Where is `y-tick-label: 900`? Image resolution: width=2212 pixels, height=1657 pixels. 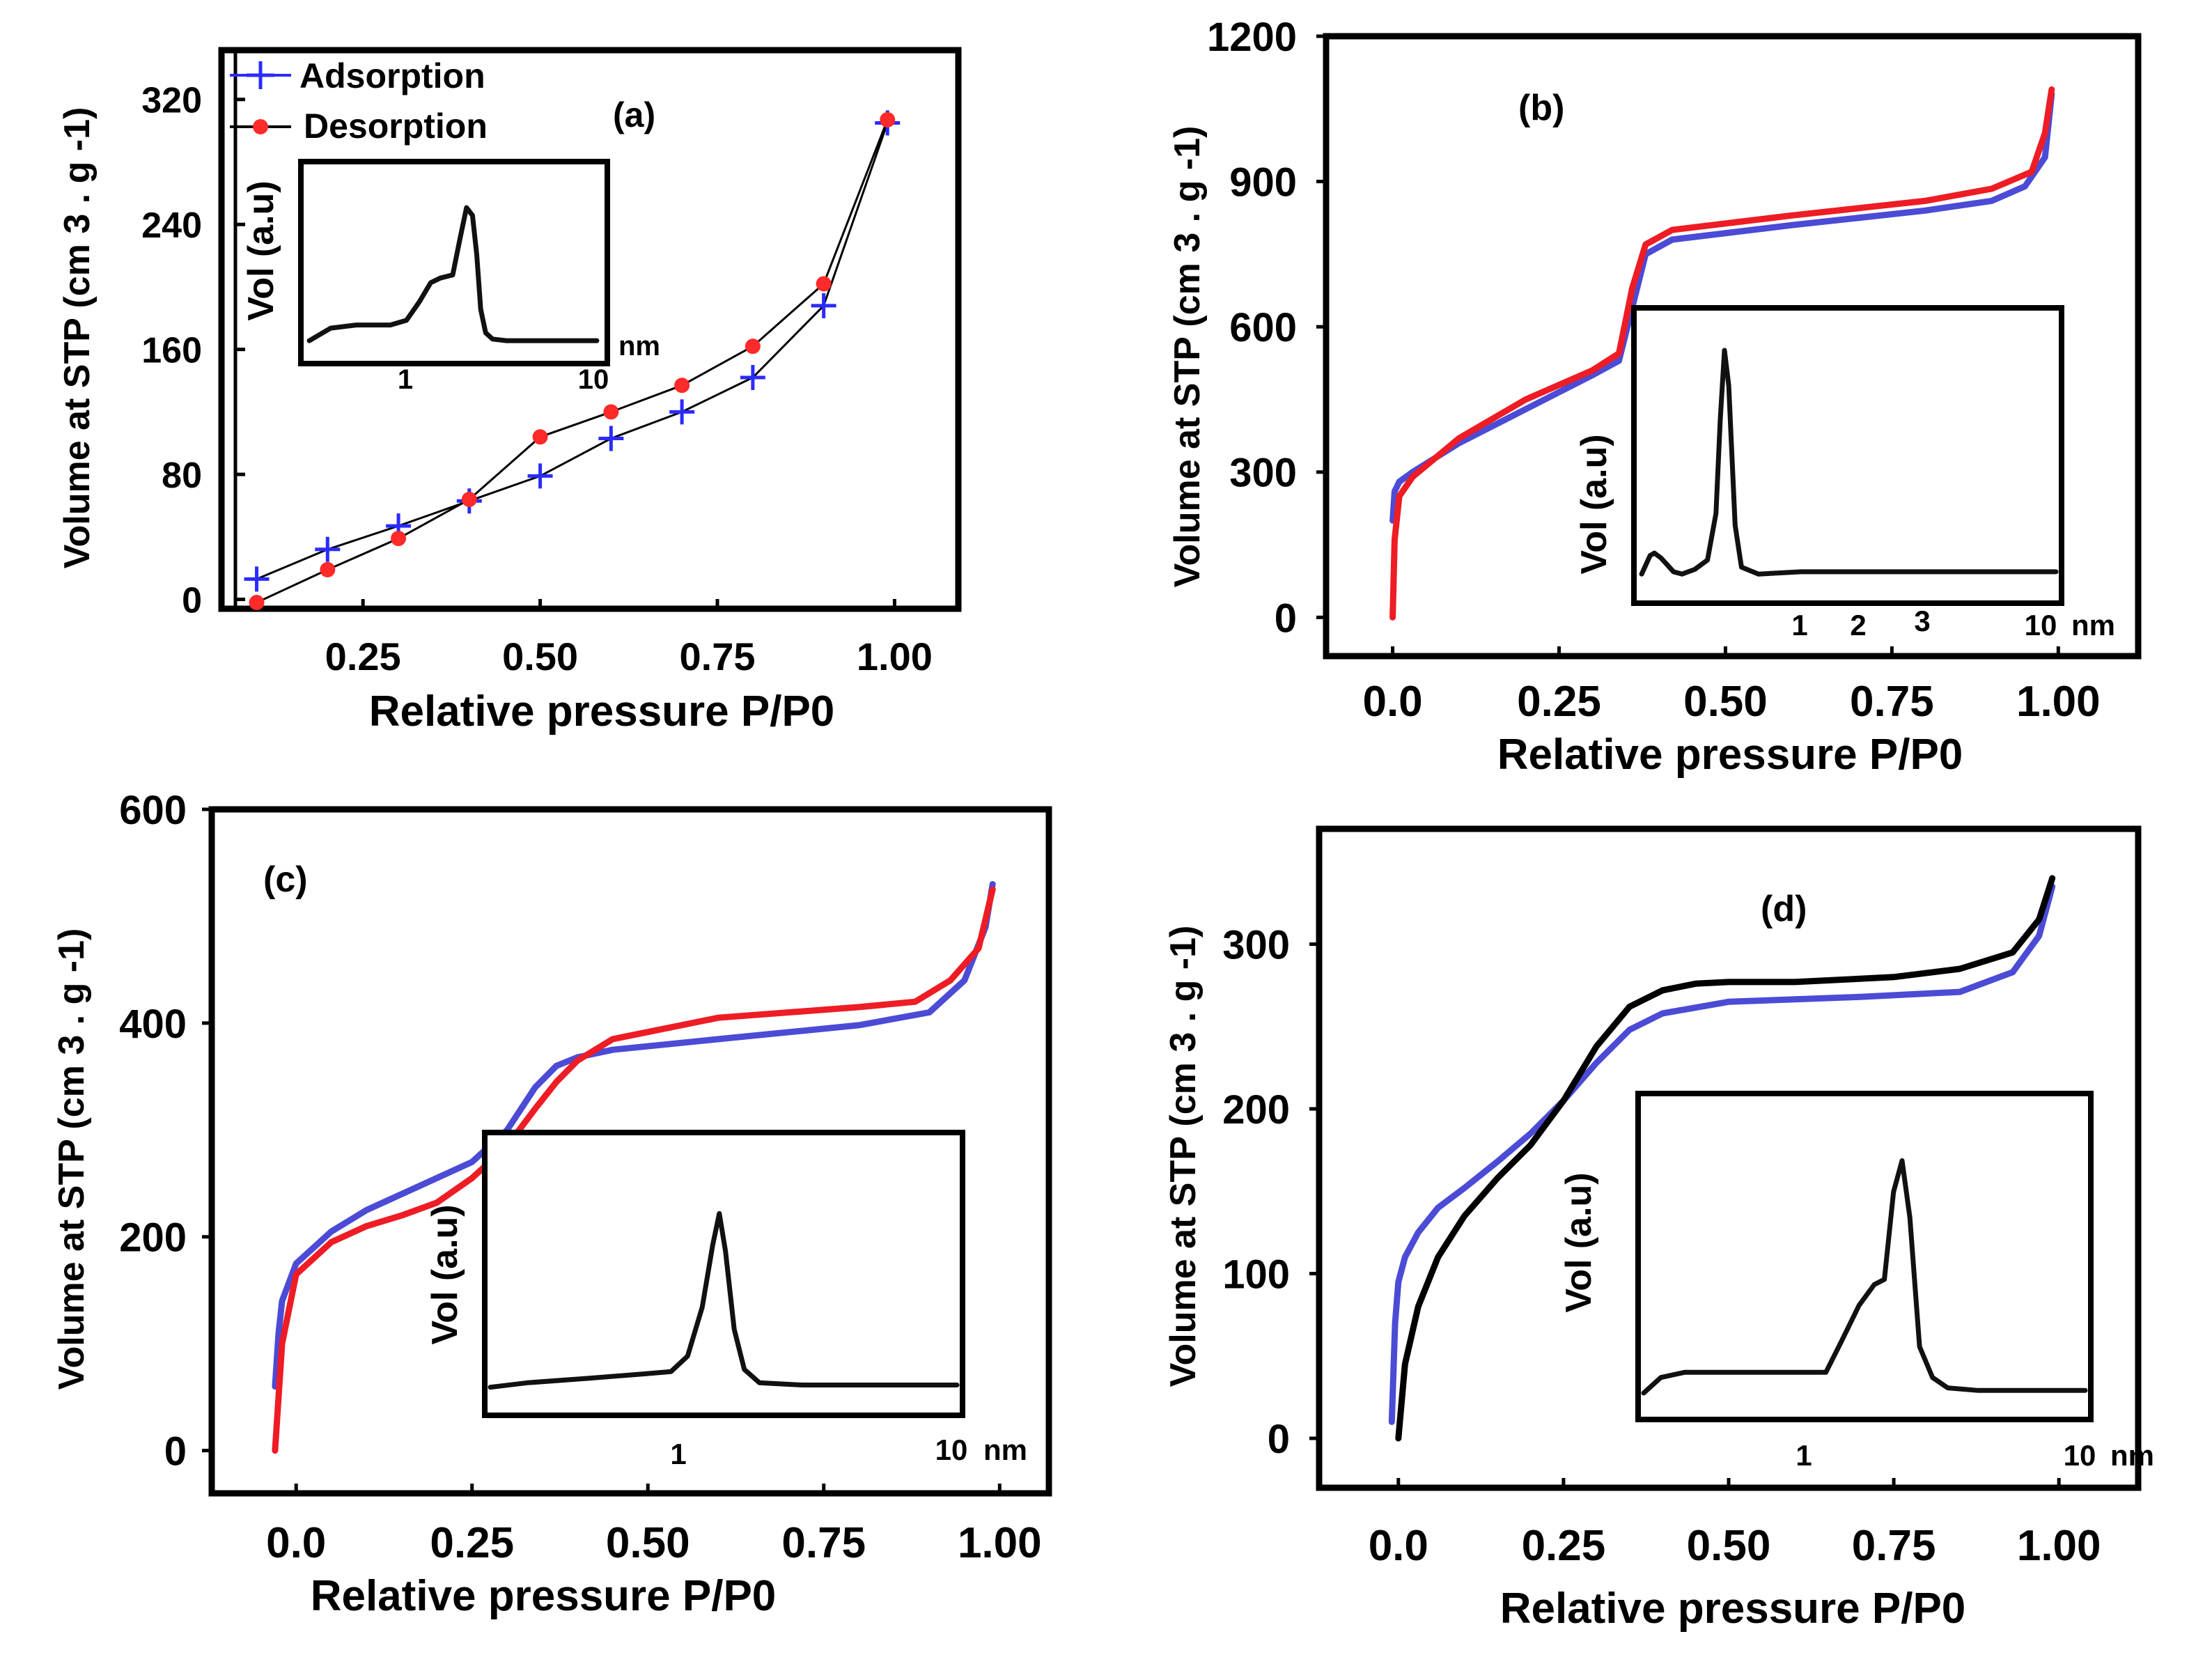 y-tick-label: 900 is located at coordinates (1263, 182).